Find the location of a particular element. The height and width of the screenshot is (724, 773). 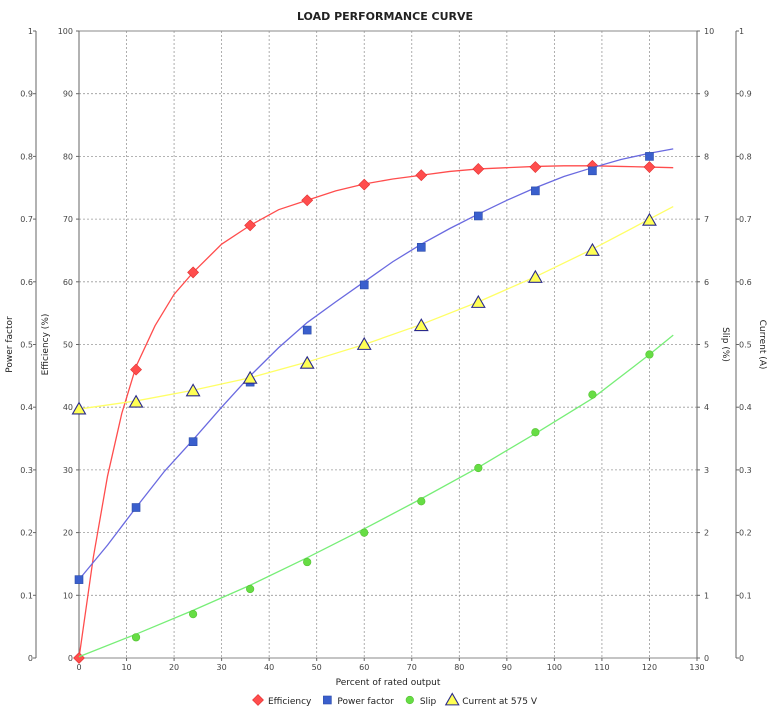

current-tick-label: 0.2 is located at coordinates (745, 533).